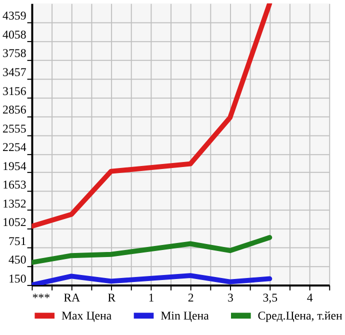 The height and width of the screenshot is (335, 345). What do you see at coordinates (14, 165) in the screenshot?
I see `y-tick-label: 1954` at bounding box center [14, 165].